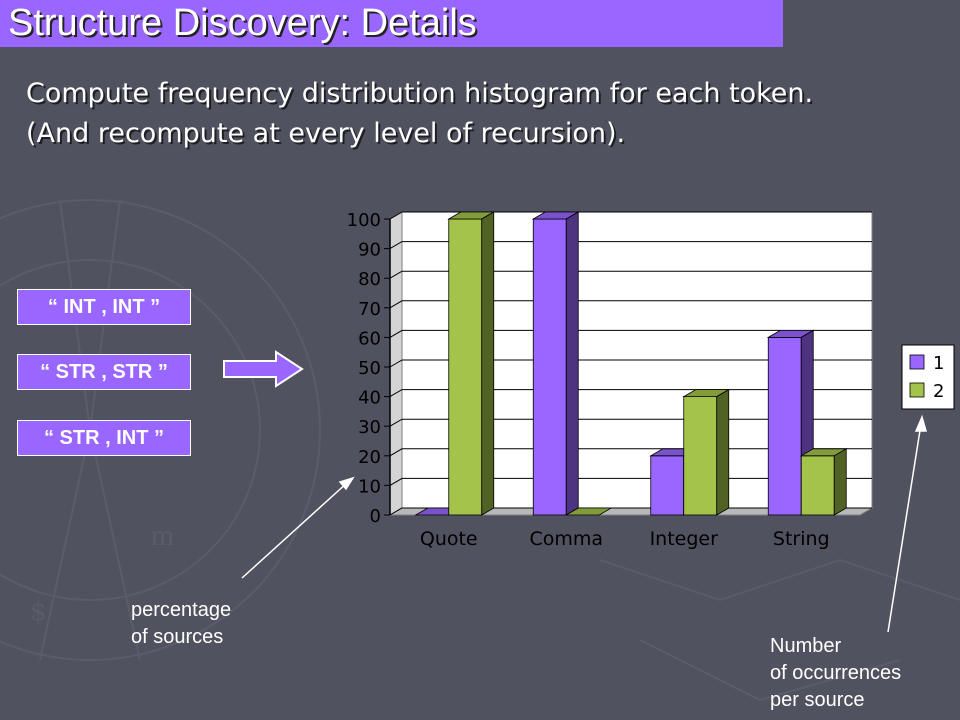 The image size is (960, 720). I want to click on y-tick-label: 50, so click(369, 368).